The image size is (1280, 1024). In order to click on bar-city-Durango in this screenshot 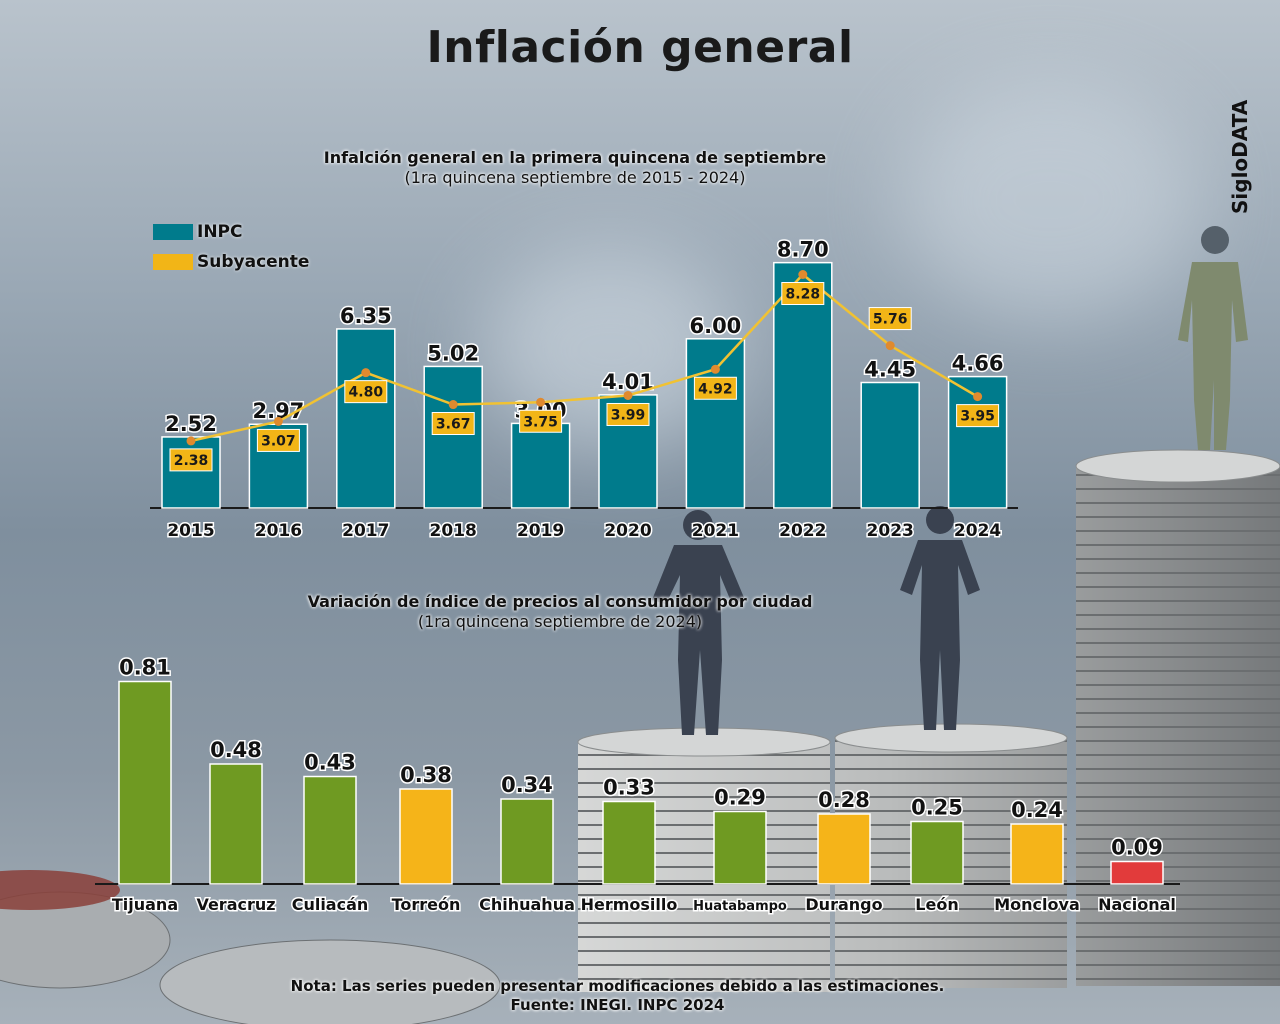, I will do `click(844, 849)`.